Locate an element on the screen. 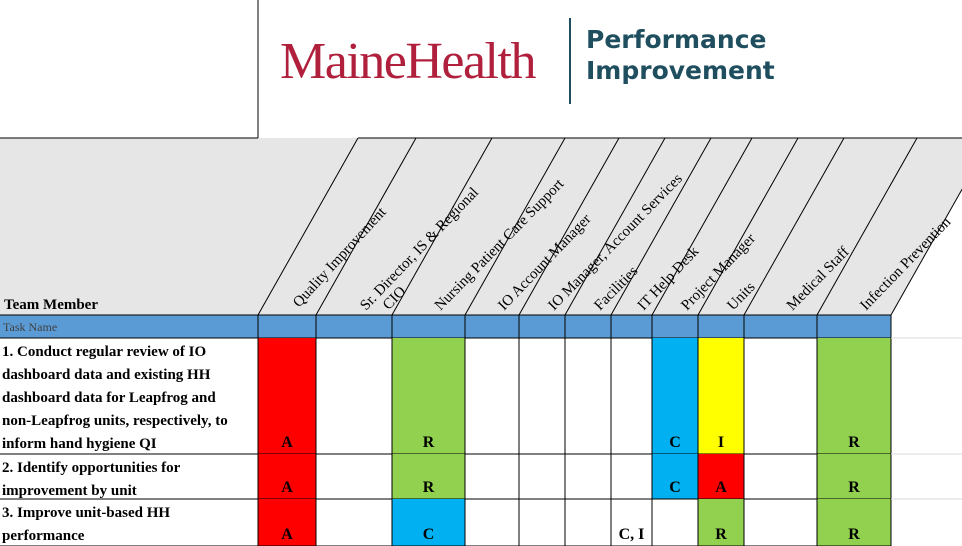 This screenshot has height=546, width=962. task-text-line: 3. Improve unit-based HH is located at coordinates (86, 513).